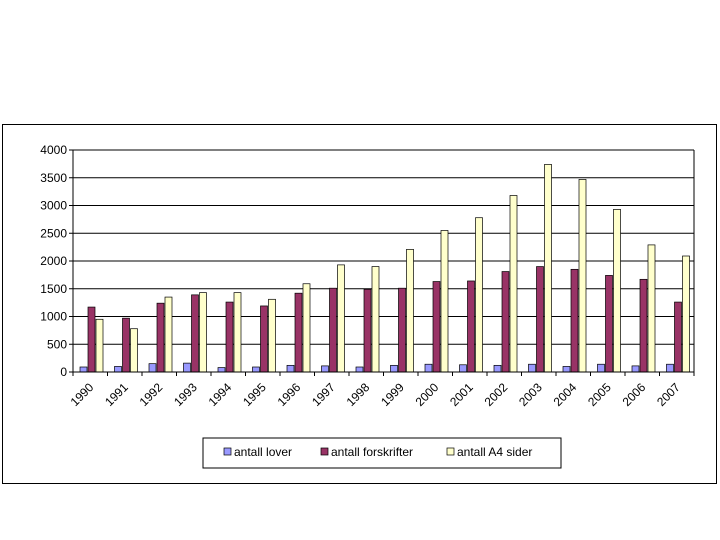  I want to click on bar-antall-a4-sider-1999, so click(410, 310).